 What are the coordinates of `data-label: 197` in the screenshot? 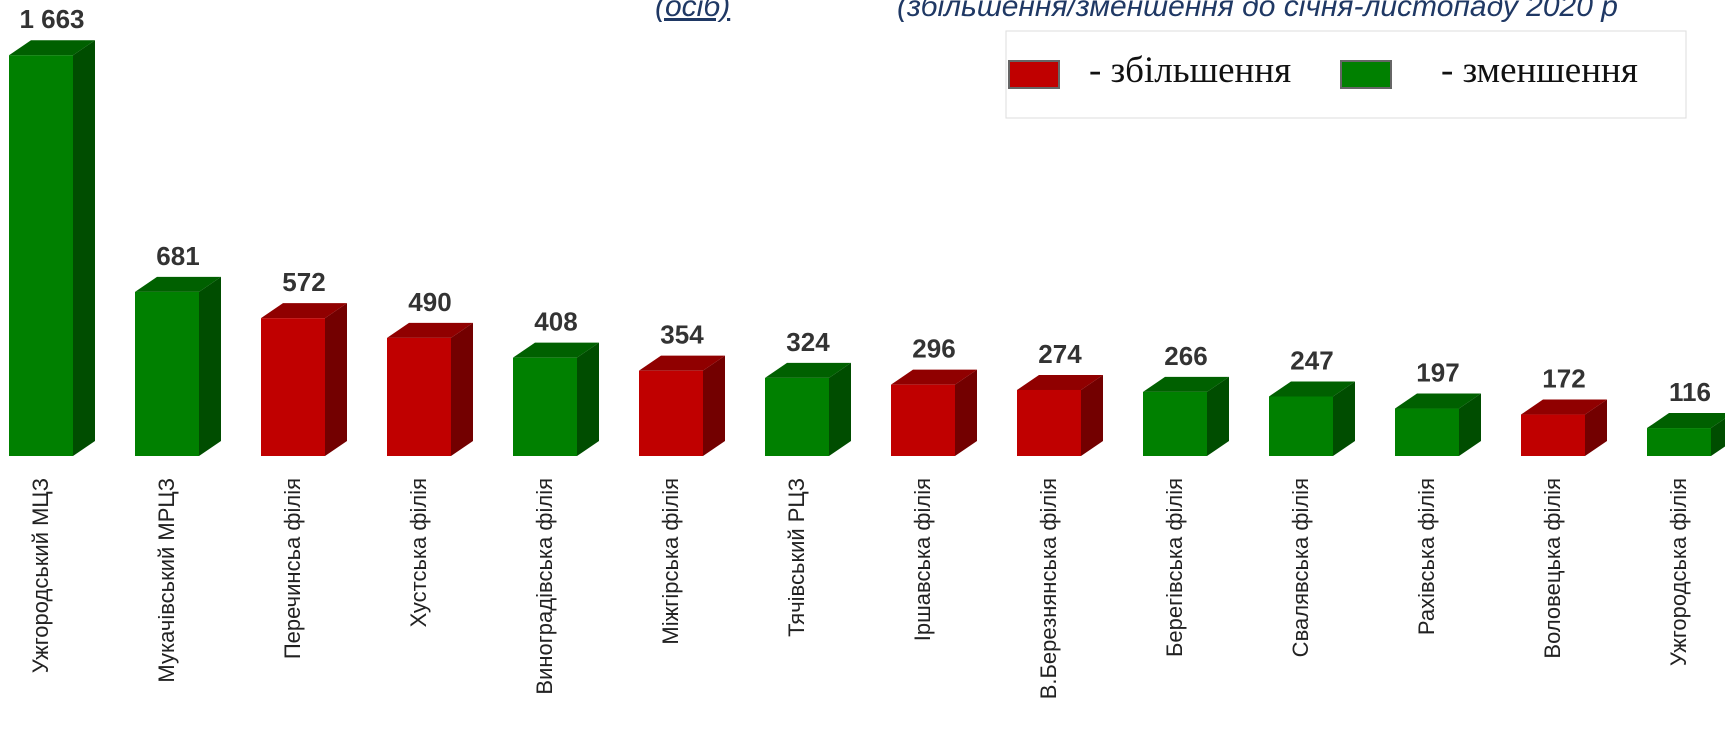 It's located at (1437, 373).